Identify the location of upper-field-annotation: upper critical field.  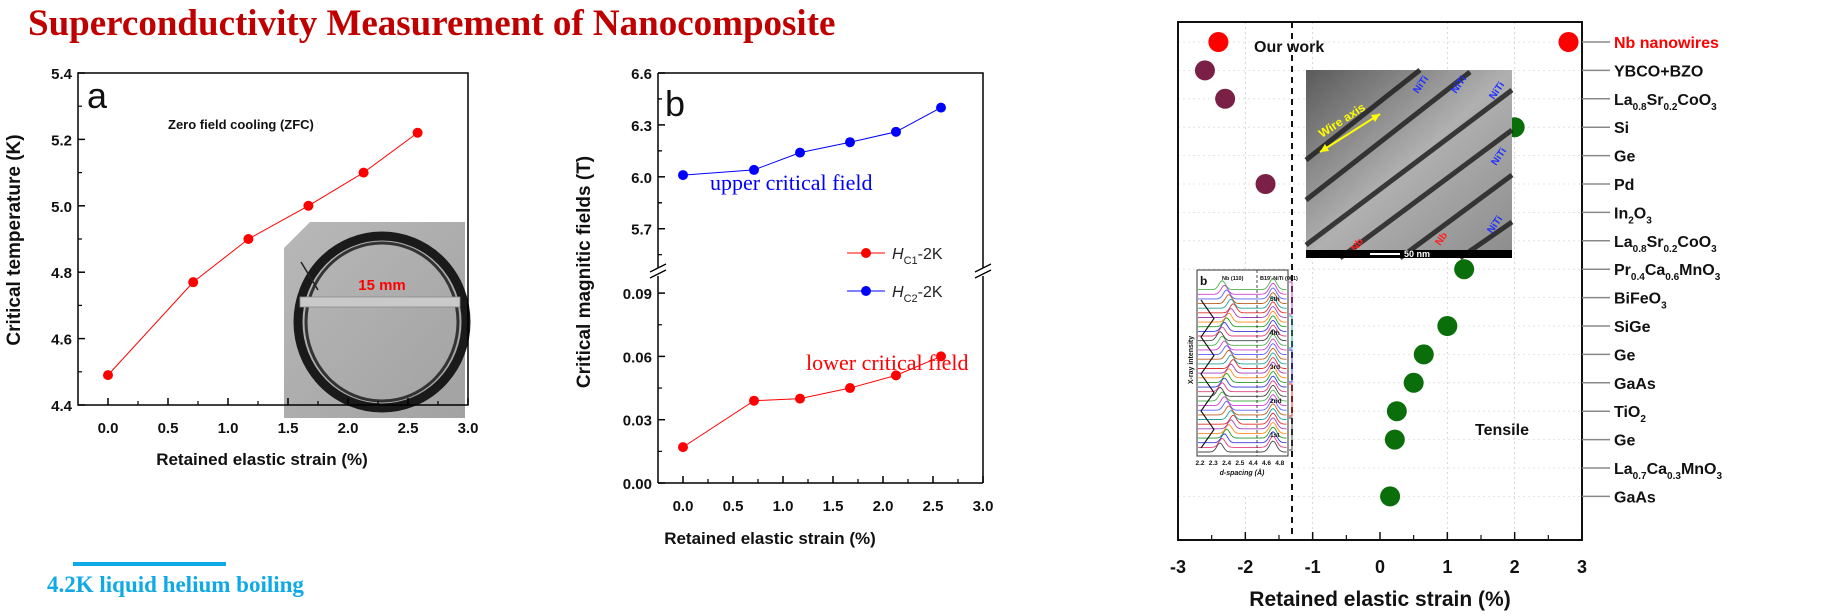
(791, 182).